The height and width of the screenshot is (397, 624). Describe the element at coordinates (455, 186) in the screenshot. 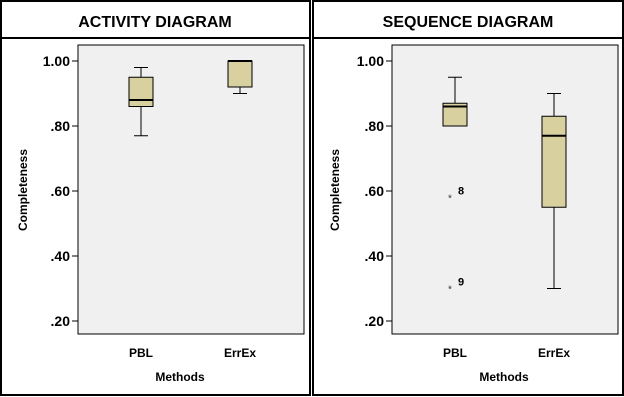

I see `box-pbl: * 8 * 9` at that location.